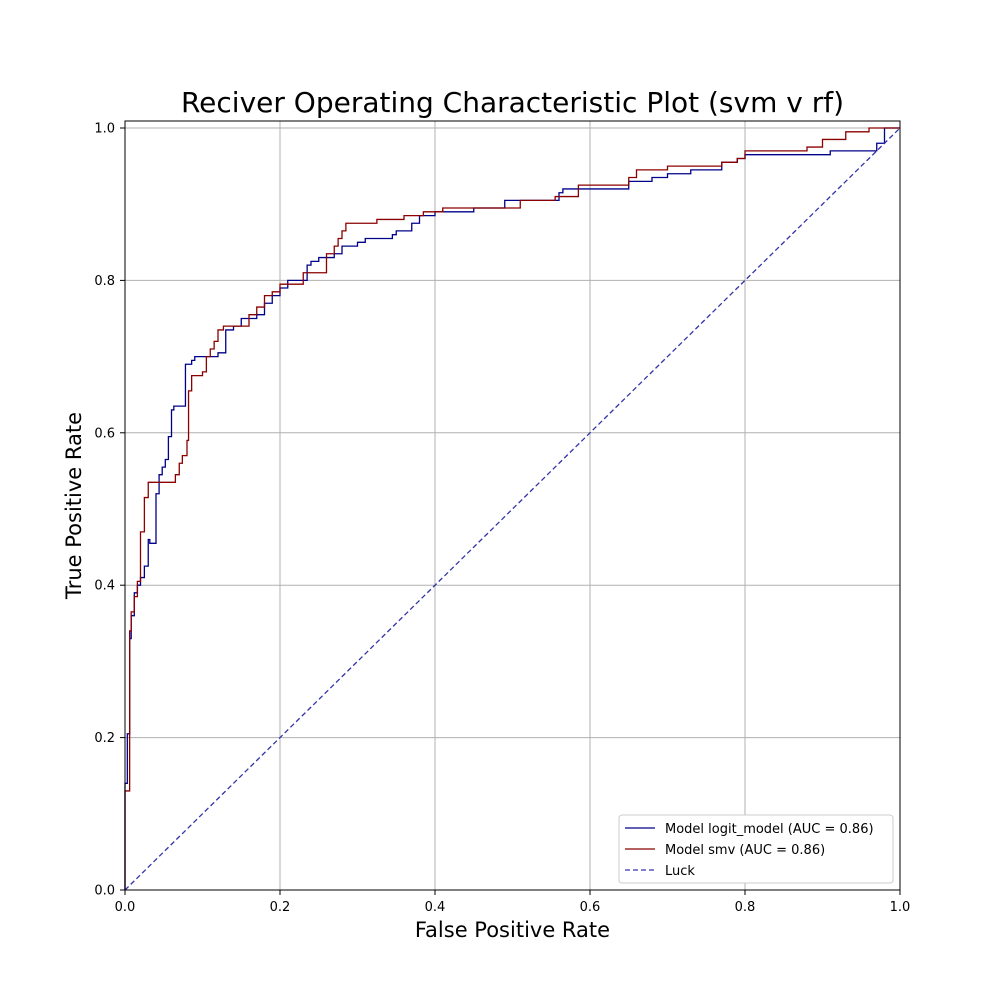 The width and height of the screenshot is (1000, 1000). Describe the element at coordinates (104, 281) in the screenshot. I see `y-tick-label: 0.8` at that location.